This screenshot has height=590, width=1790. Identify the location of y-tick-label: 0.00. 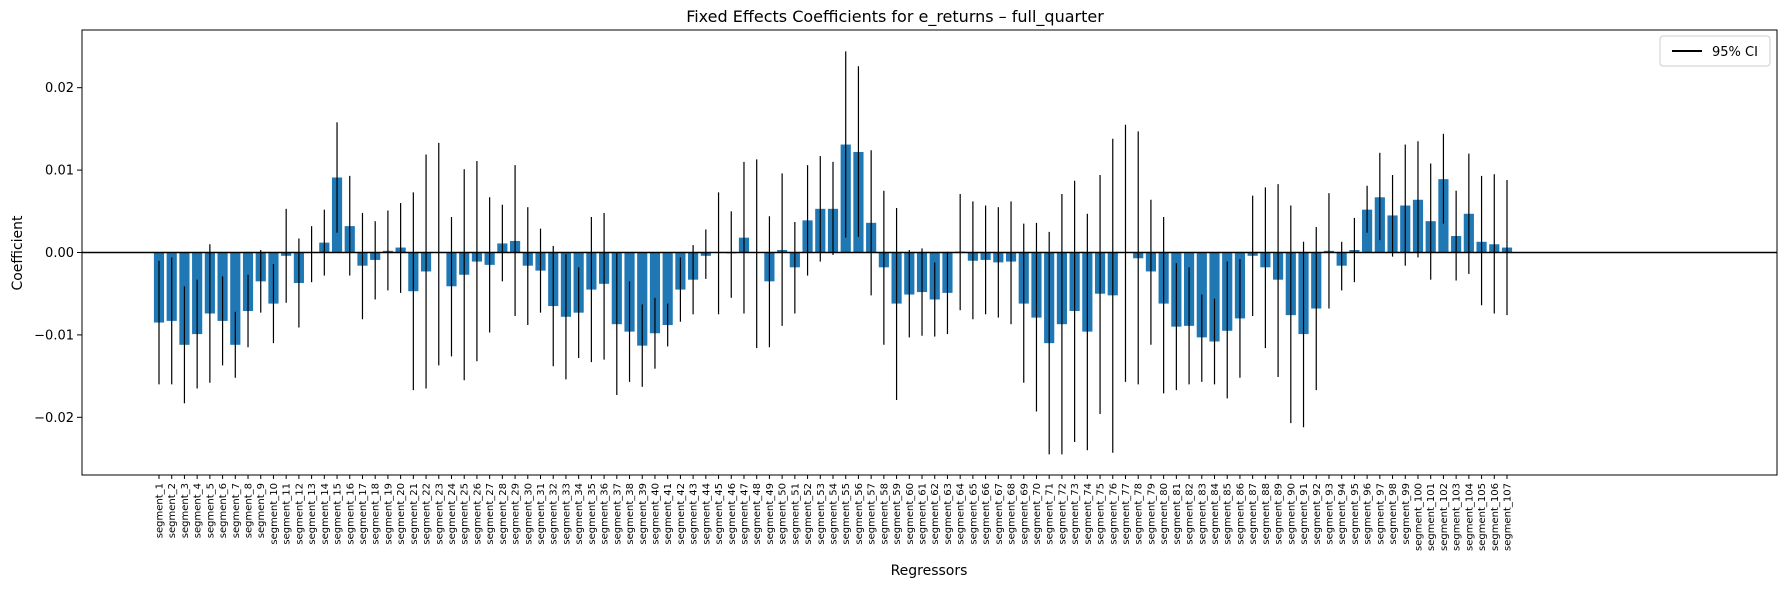
(59, 253).